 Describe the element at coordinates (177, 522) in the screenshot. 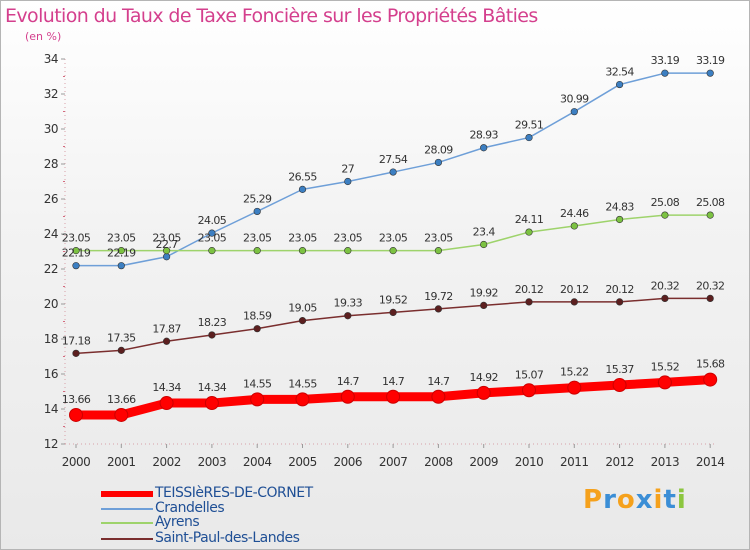

I see `legend-label-ayrens: Ayrens` at that location.